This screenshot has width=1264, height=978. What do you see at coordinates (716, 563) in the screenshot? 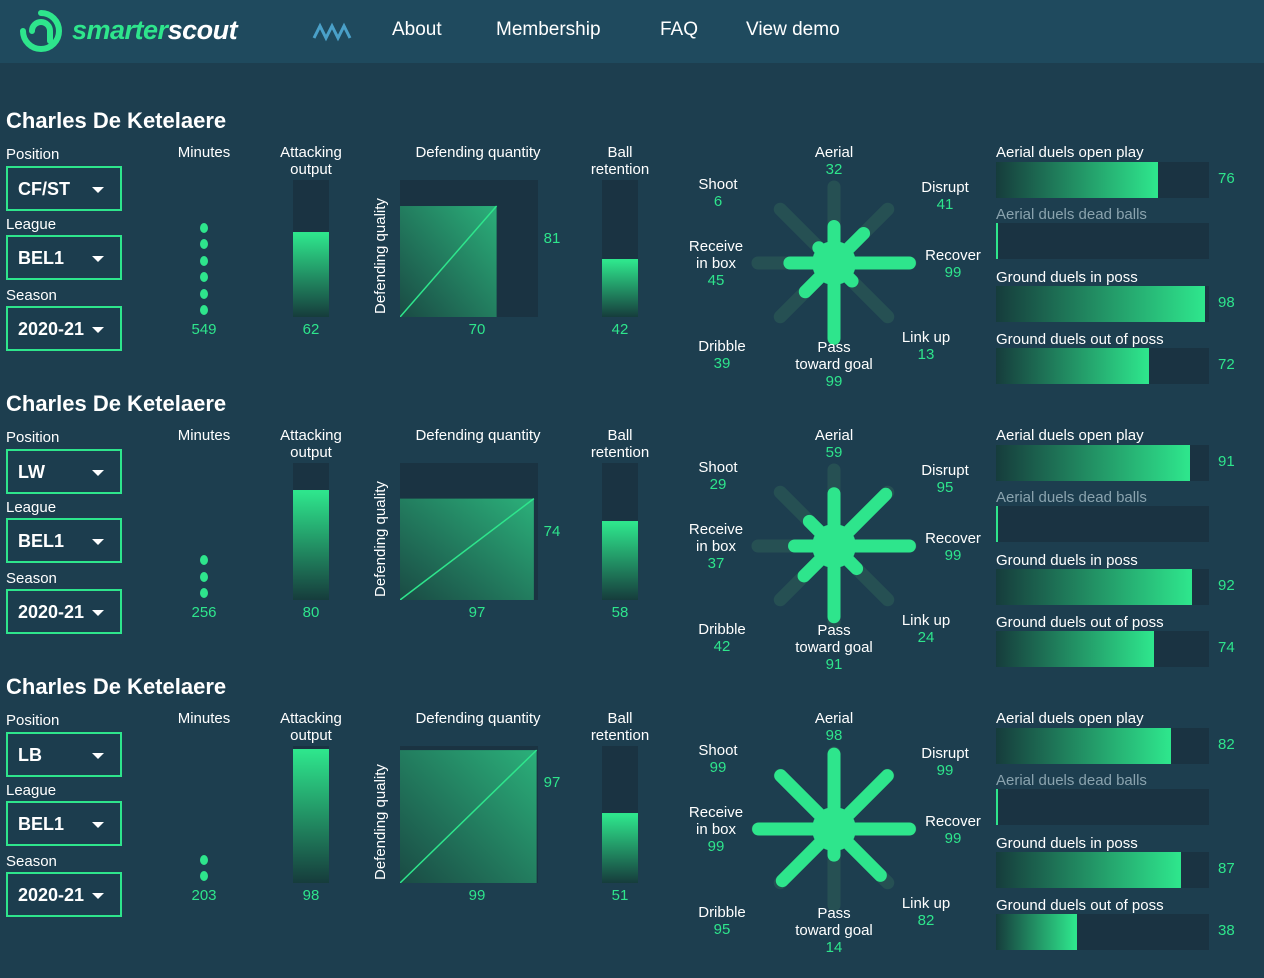
I see `star-value-receive-in-box: 37` at bounding box center [716, 563].